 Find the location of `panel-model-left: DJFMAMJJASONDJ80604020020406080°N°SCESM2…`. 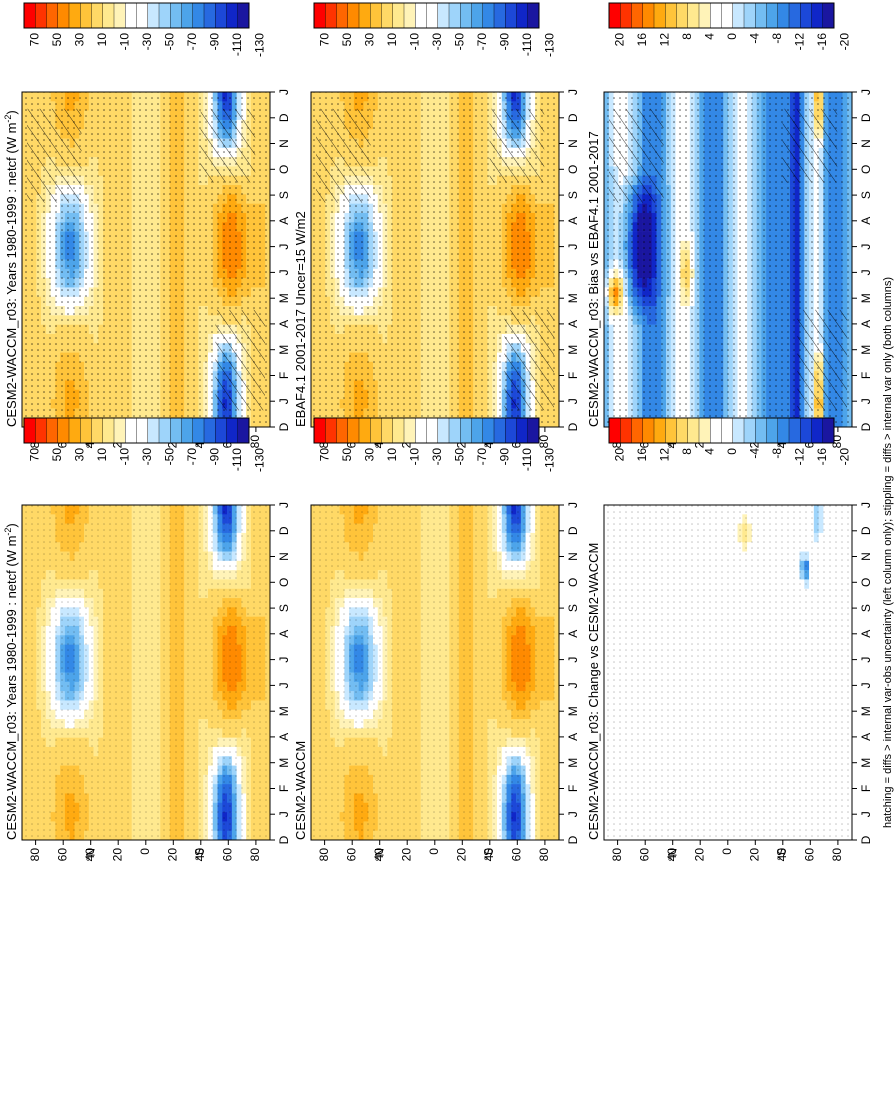

panel-model-left: DJFMAMJJASONDJ80604020020406080°N°SCESM2… is located at coordinates (147, 268).